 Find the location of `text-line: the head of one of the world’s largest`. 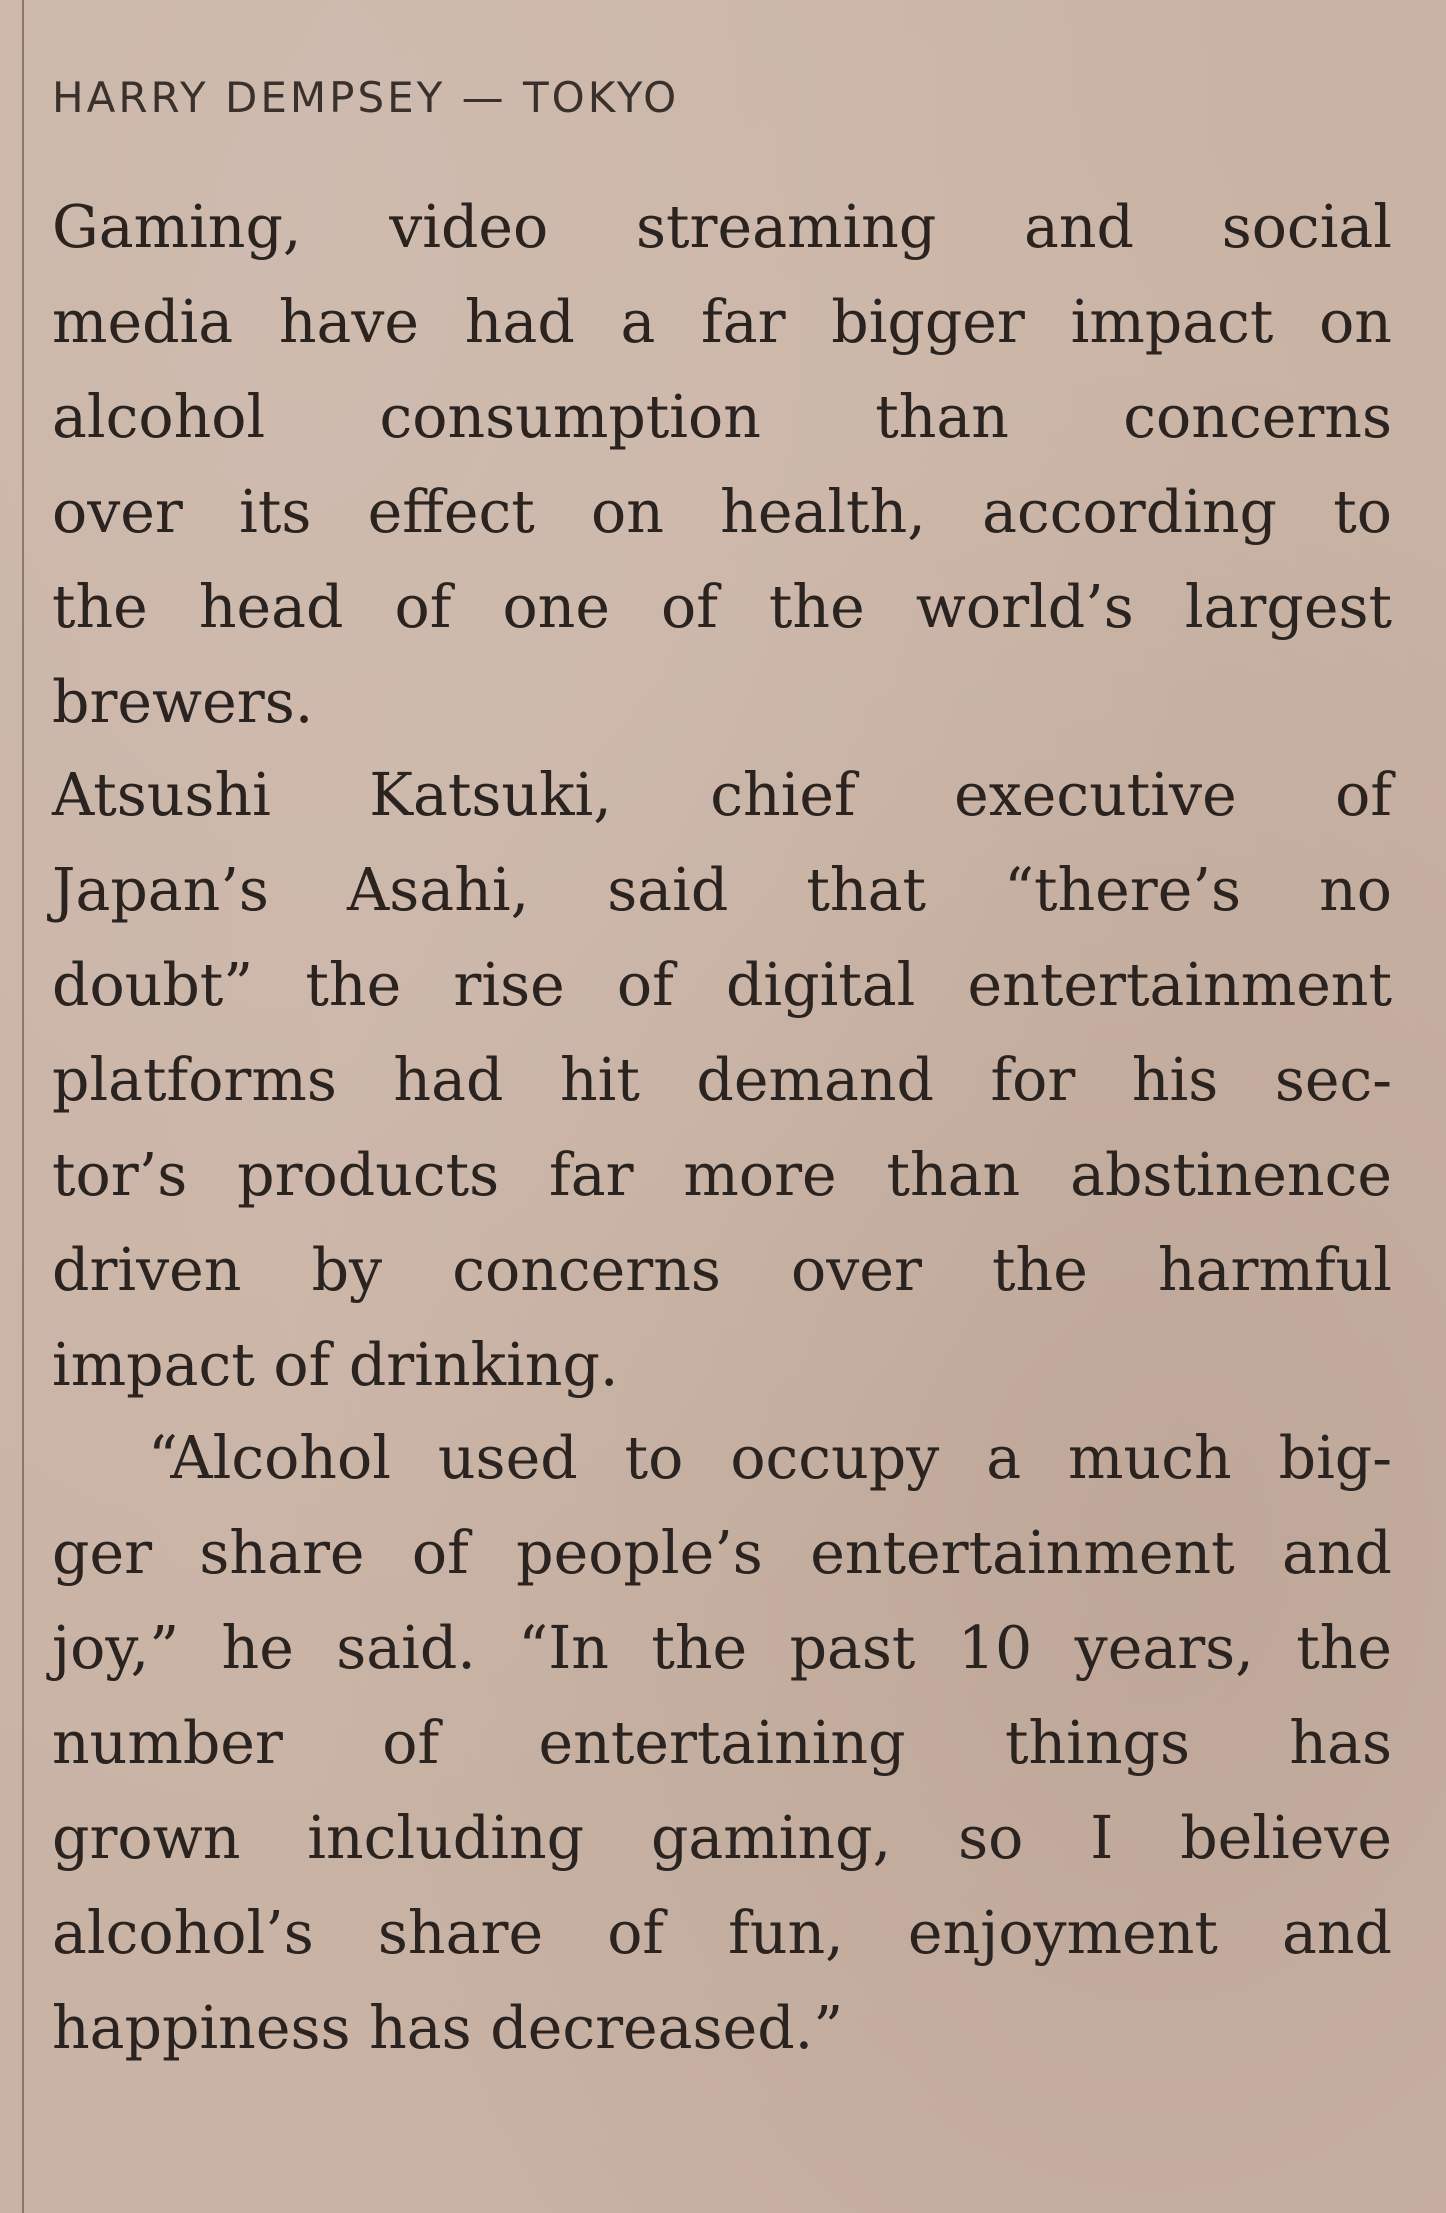

text-line: the head of one of the world’s largest is located at coordinates (722, 607).